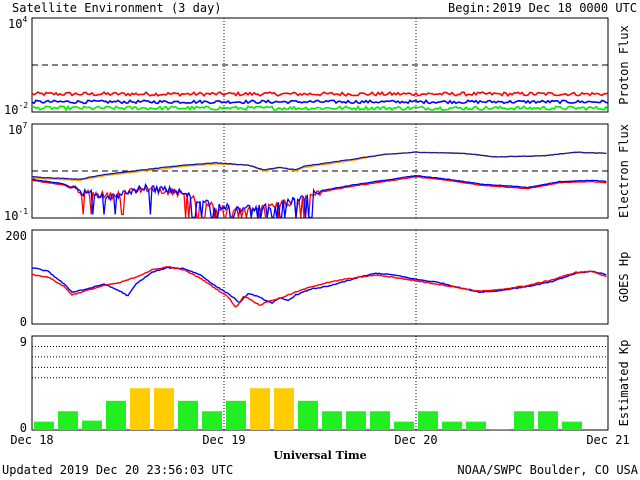 The height and width of the screenshot is (480, 640). Describe the element at coordinates (319, 197) in the screenshot. I see `electron-series-blue` at that location.